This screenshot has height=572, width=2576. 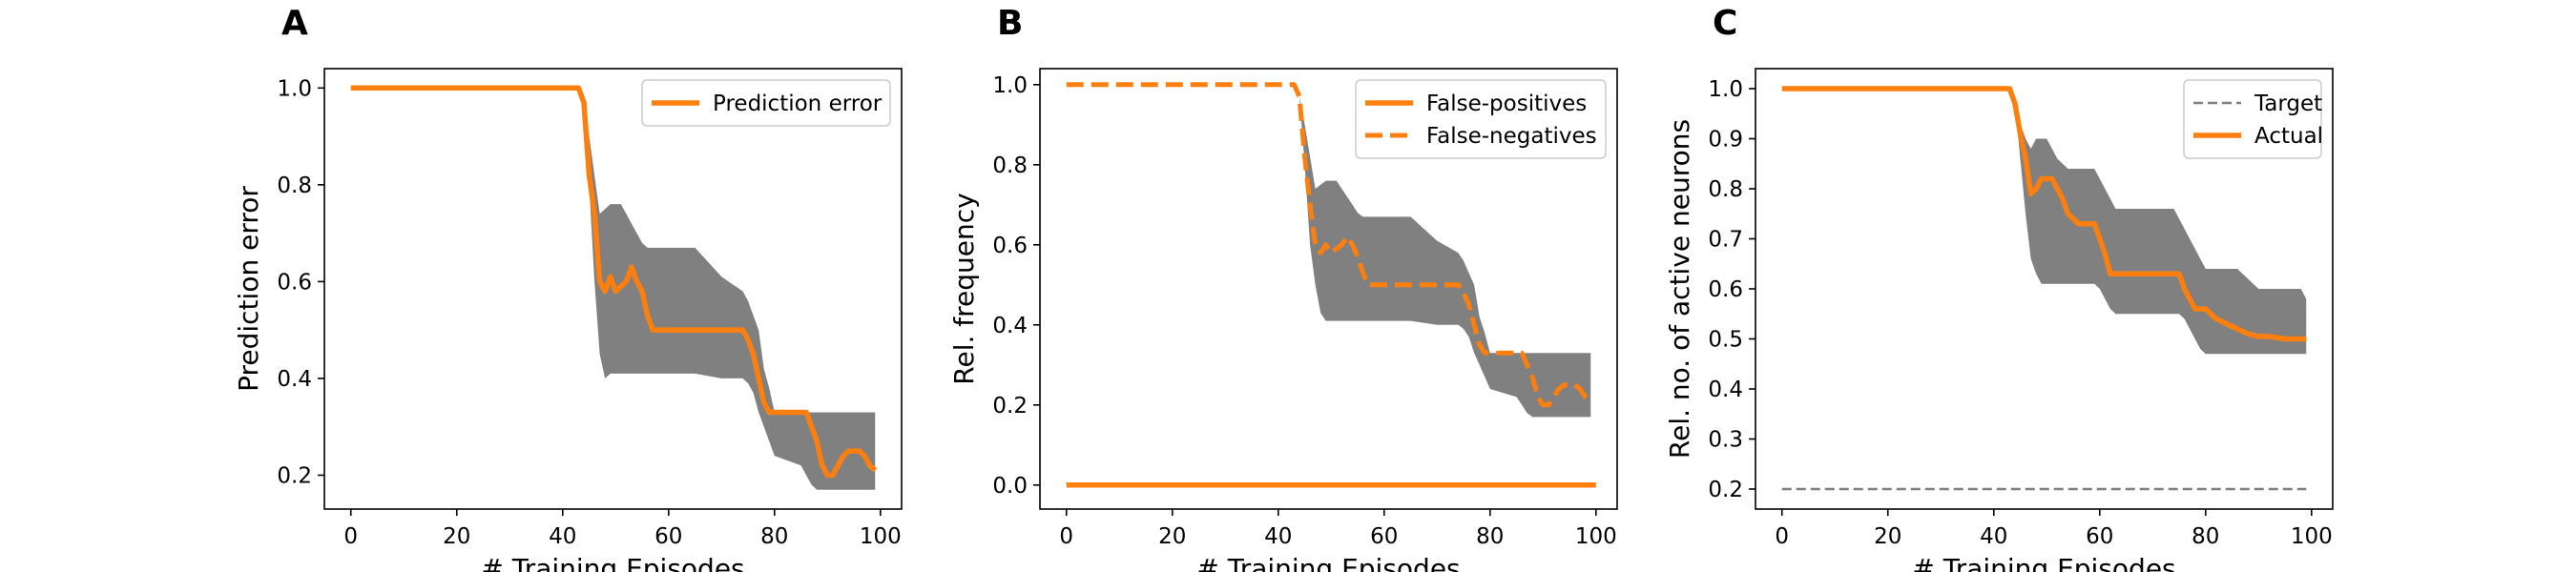 I want to click on series-line-prediction-error, so click(x=614, y=282).